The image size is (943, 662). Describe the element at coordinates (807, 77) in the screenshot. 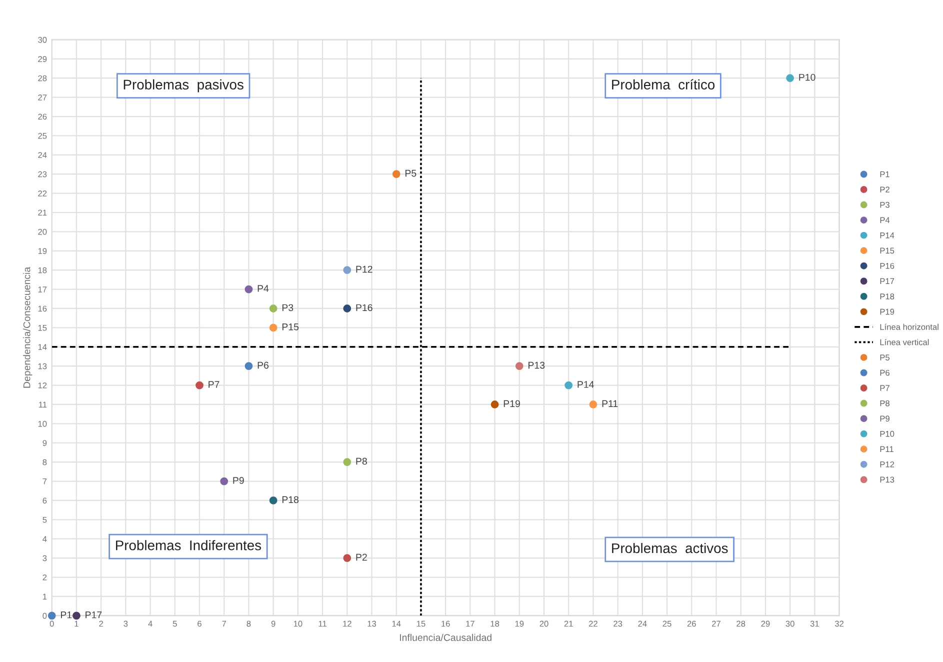

I see `text: P10` at that location.